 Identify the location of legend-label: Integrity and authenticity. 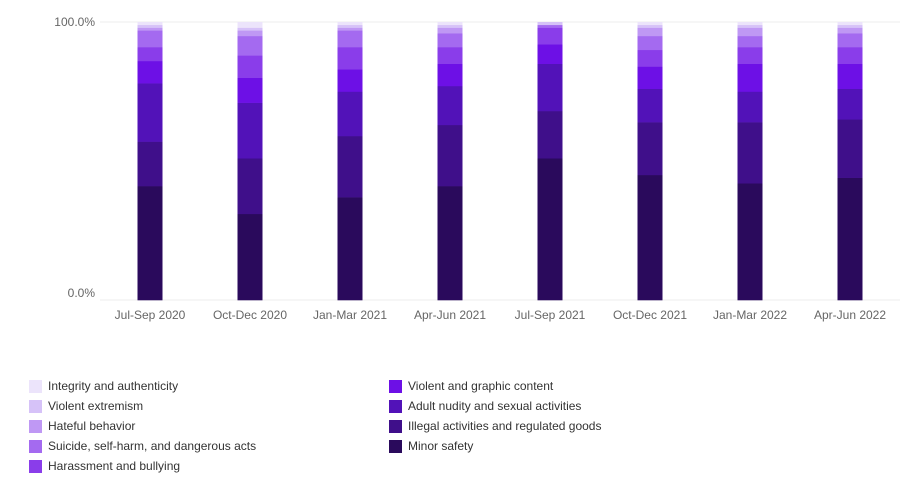
(113, 386).